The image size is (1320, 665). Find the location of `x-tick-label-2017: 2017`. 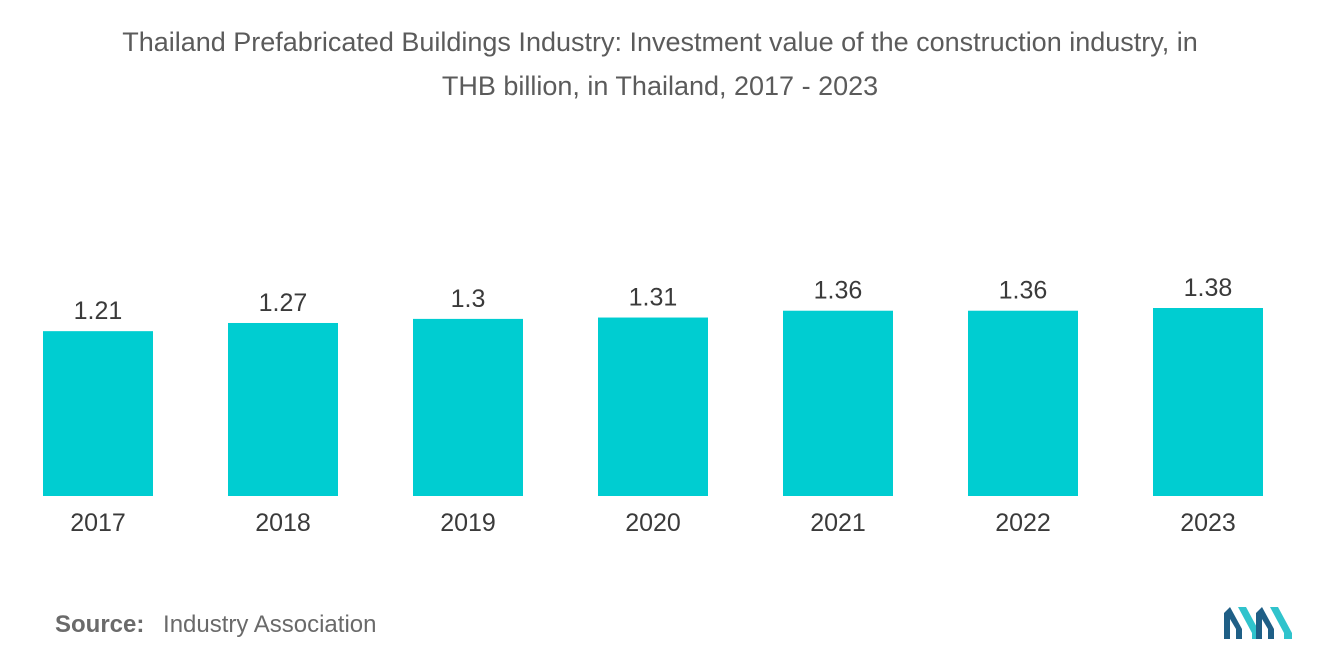

x-tick-label-2017: 2017 is located at coordinates (98, 523).